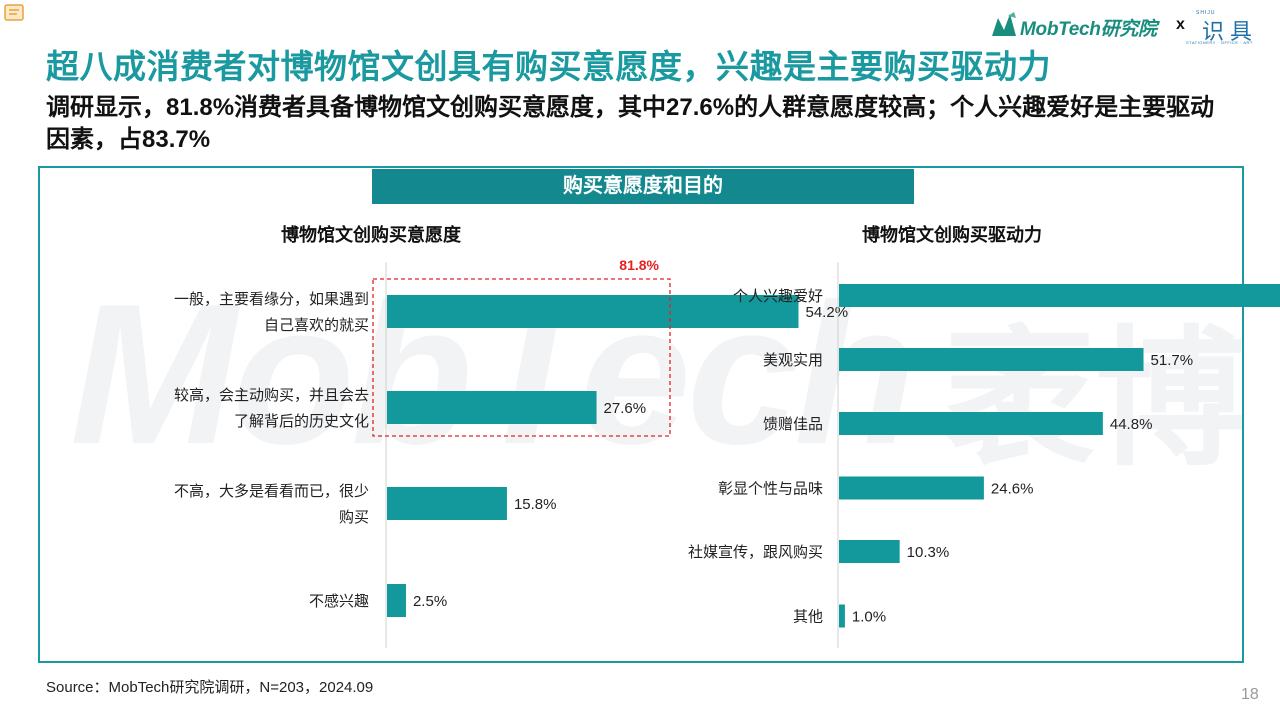 The height and width of the screenshot is (720, 1280). What do you see at coordinates (1004, 24) in the screenshot?
I see `mobtech-logo-icon` at bounding box center [1004, 24].